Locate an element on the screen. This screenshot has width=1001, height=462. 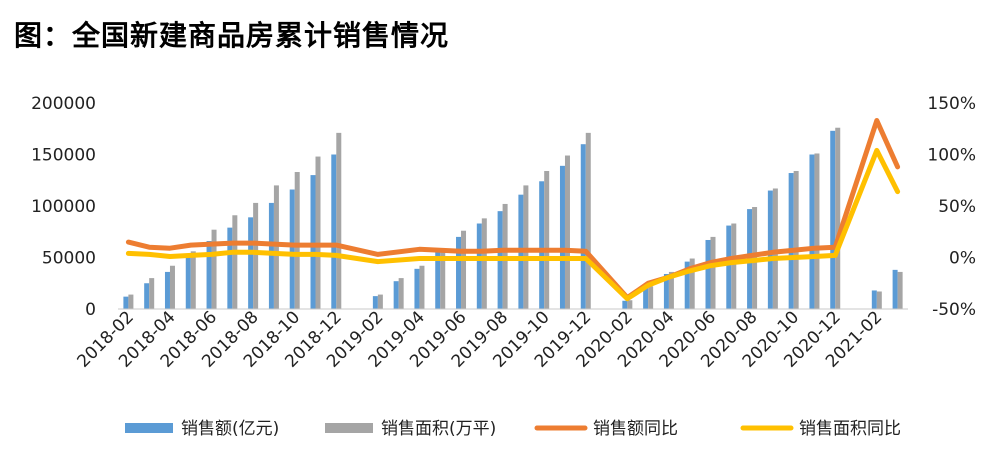
left-y-tick-label: 100000 is located at coordinates (63, 207).